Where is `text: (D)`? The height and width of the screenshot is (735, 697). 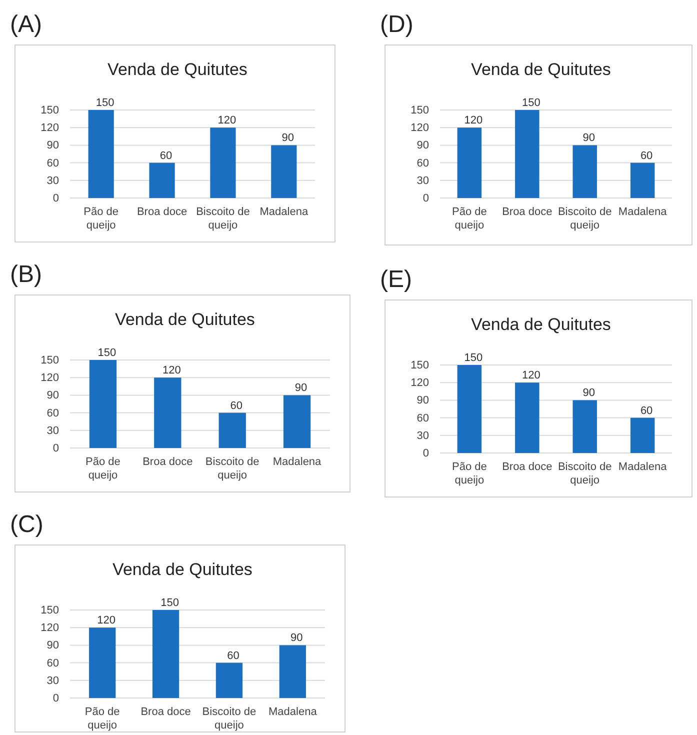
text: (D) is located at coordinates (397, 24).